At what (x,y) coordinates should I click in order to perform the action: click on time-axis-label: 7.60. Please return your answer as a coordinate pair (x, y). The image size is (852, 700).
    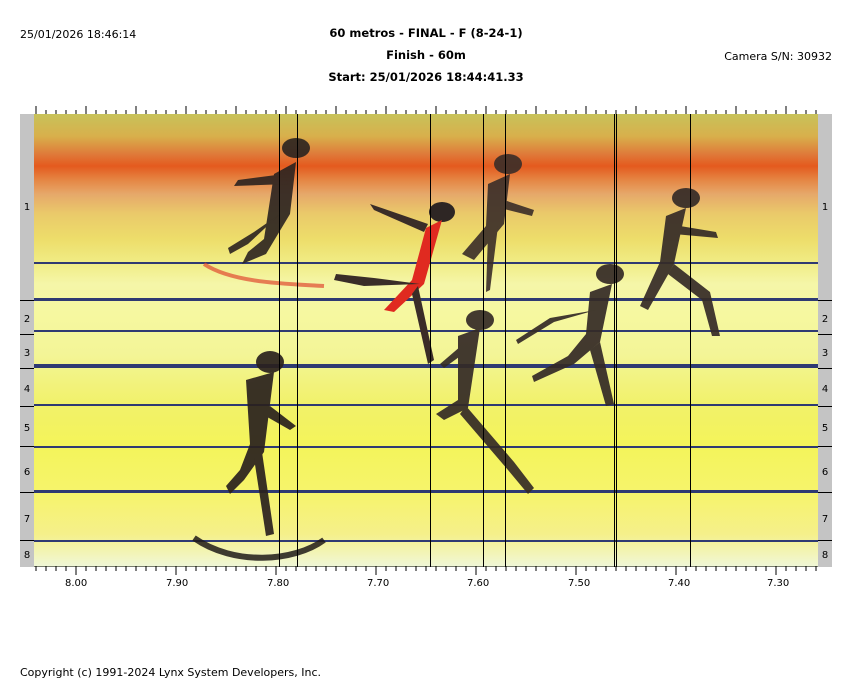
    Looking at the image, I should click on (478, 583).